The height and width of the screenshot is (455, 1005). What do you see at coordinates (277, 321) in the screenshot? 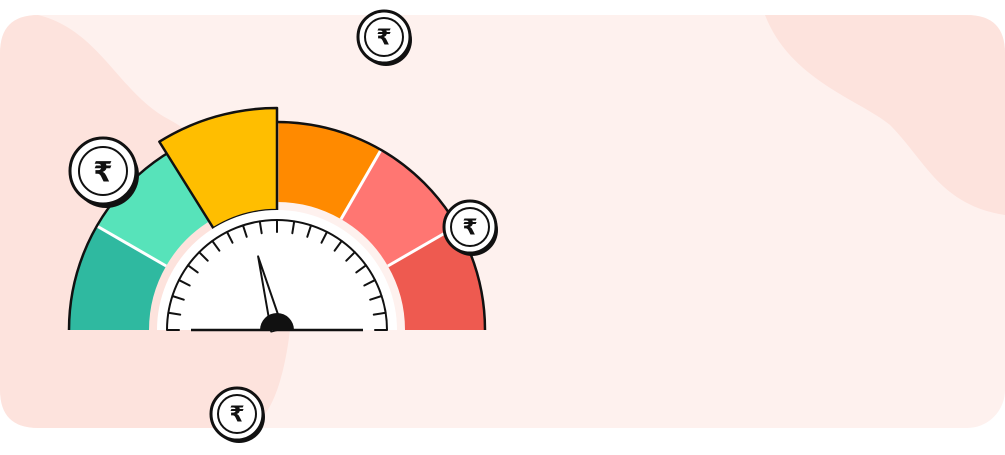
I see `gauge-needle-hub` at bounding box center [277, 321].